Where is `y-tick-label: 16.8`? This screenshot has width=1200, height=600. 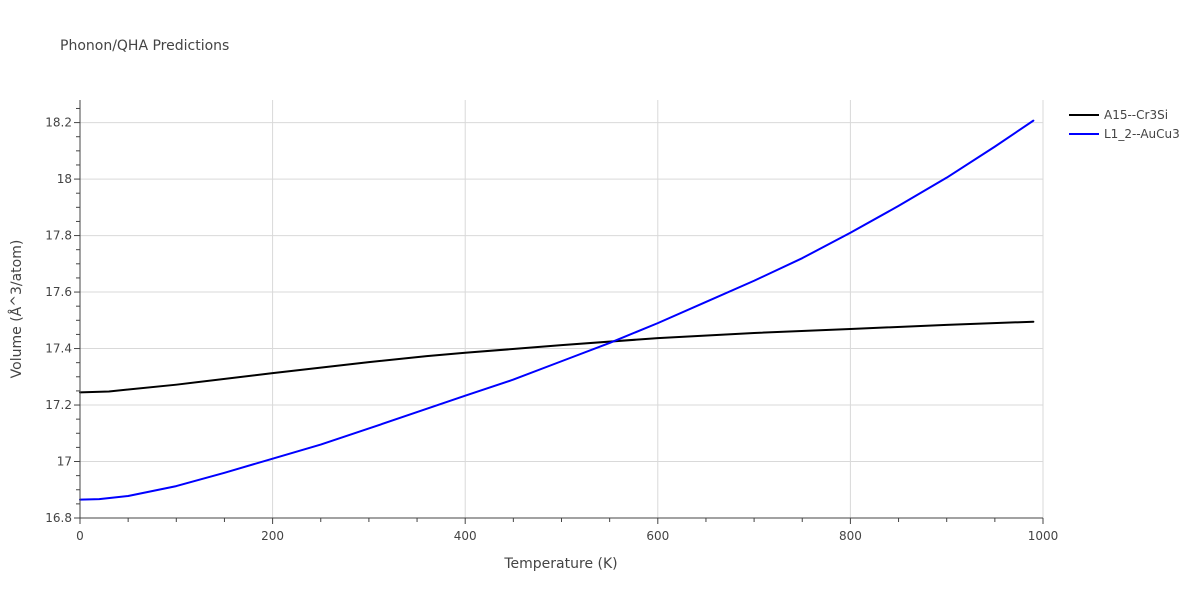 y-tick-label: 16.8 is located at coordinates (58, 518).